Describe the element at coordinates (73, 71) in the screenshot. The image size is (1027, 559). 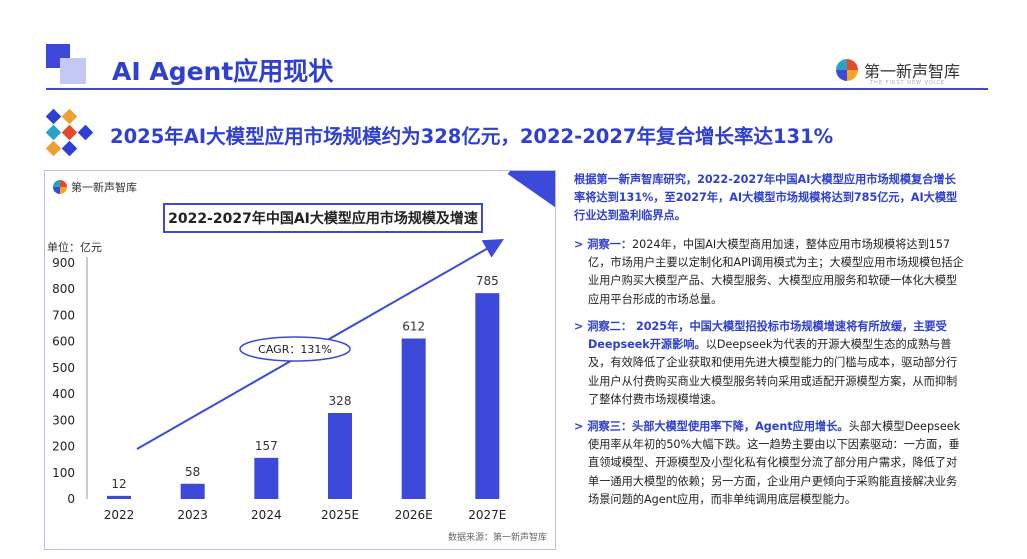
I see `header-square-light-icon` at that location.